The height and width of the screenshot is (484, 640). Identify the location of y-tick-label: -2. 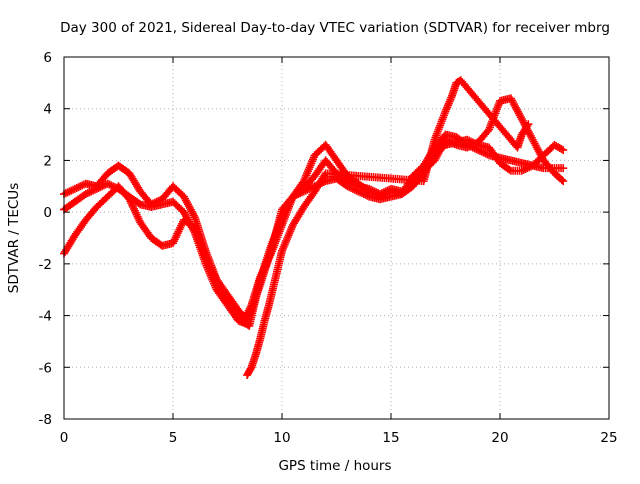
(45, 265).